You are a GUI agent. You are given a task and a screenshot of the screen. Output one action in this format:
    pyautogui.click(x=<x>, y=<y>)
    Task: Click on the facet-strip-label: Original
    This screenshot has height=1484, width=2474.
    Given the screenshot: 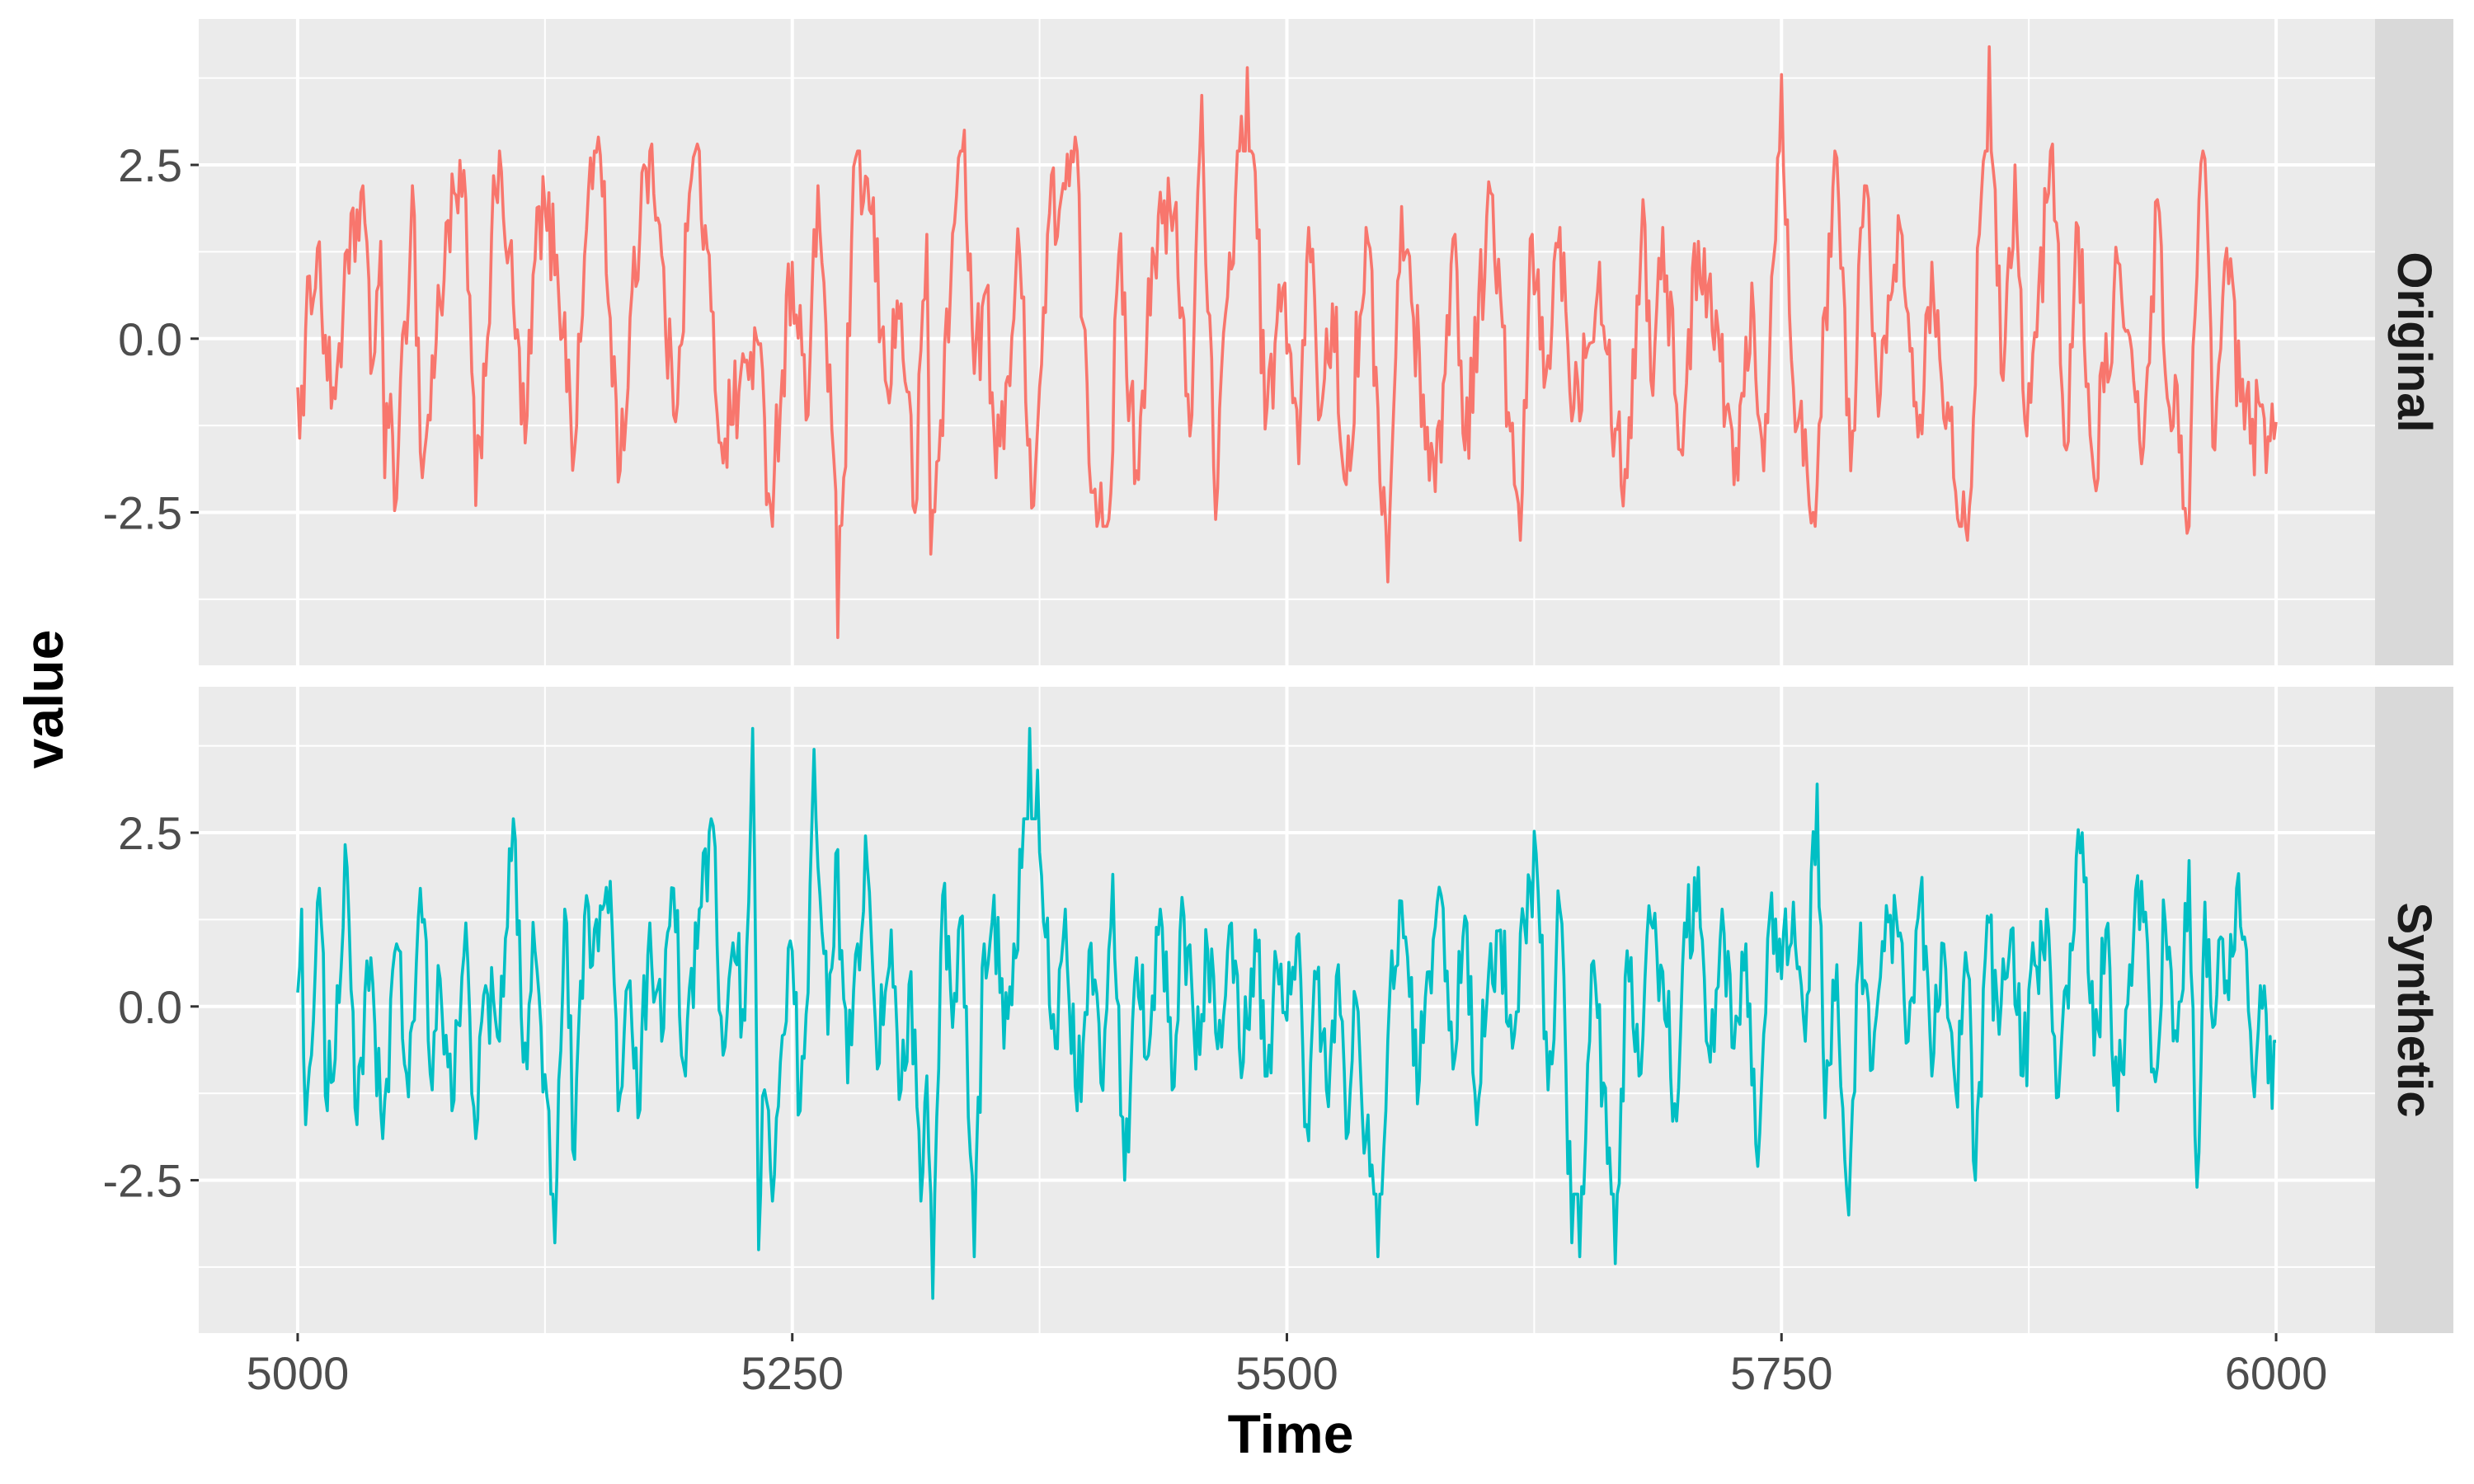 What is the action you would take?
    pyautogui.click(x=2414, y=341)
    